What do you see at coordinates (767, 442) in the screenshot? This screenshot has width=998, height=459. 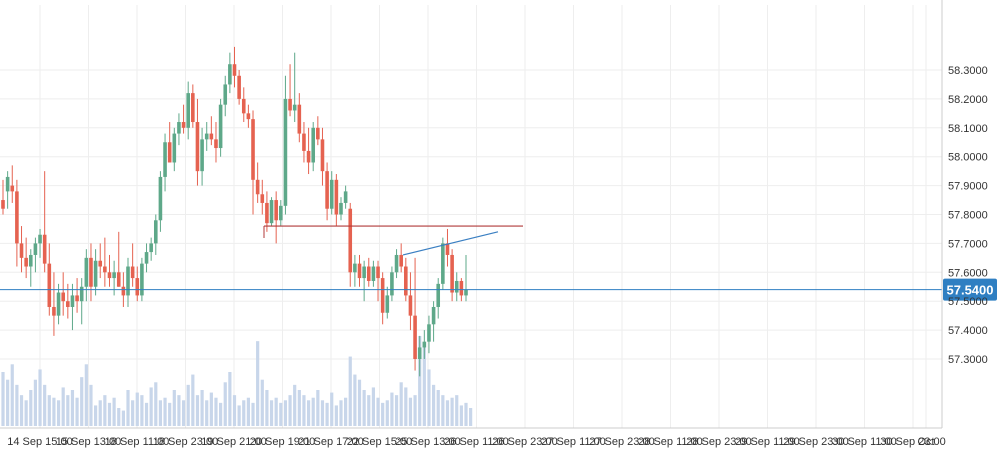 I see `x-tick-label: 29 Sep 11:00` at bounding box center [767, 442].